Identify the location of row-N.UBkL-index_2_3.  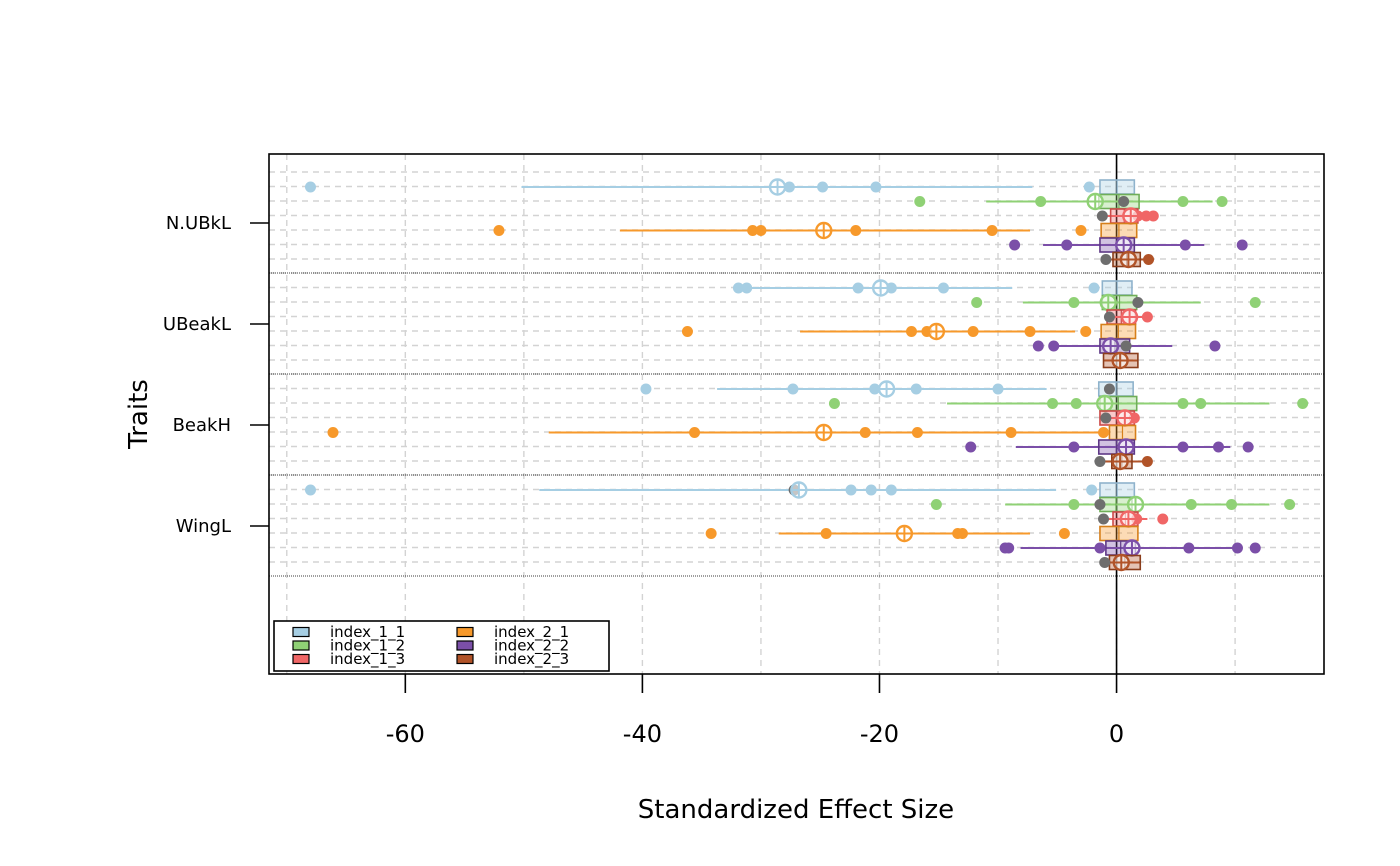
(1127, 259).